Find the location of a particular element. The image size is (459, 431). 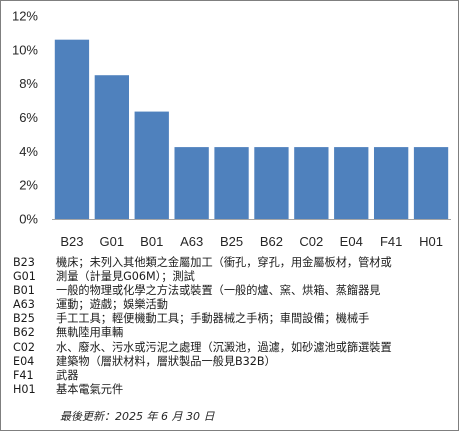

y-tick-label: 2% is located at coordinates (28, 185).